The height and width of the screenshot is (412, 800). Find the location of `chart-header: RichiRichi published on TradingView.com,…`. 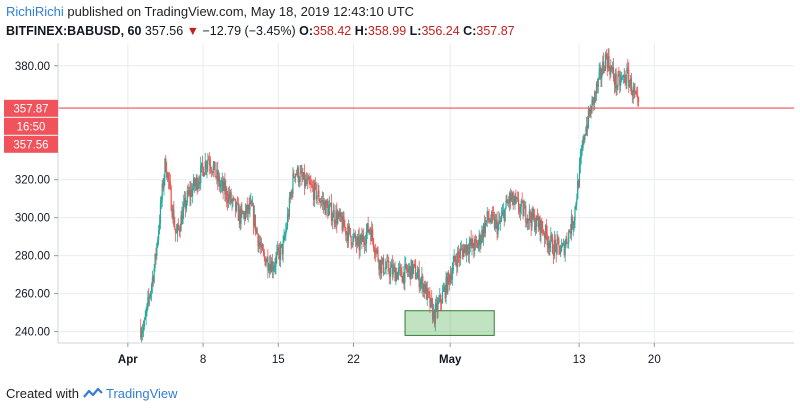

chart-header: RichiRichi published on TradingView.com,… is located at coordinates (401, 23).